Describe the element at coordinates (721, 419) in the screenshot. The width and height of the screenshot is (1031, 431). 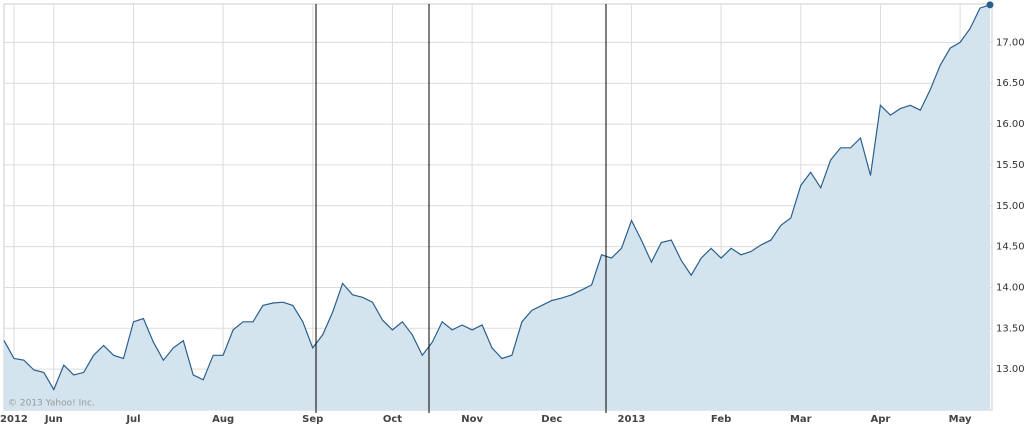
I see `x-tick-label: Feb` at that location.